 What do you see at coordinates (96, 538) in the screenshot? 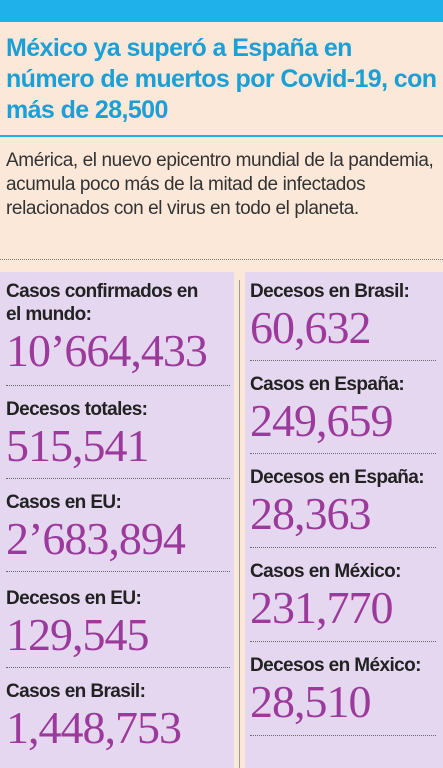
I see `stat-value: 2’683,894` at bounding box center [96, 538].